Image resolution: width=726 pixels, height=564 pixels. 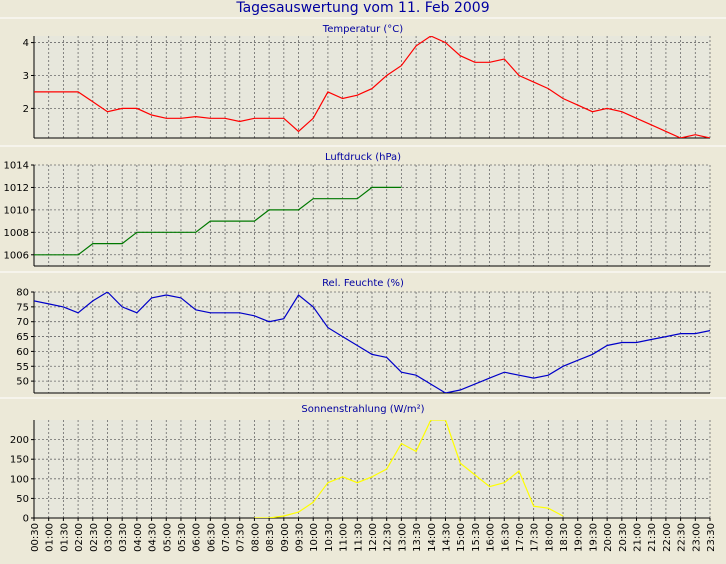 I want to click on x-tick-label: 10:30, so click(x=329, y=537).